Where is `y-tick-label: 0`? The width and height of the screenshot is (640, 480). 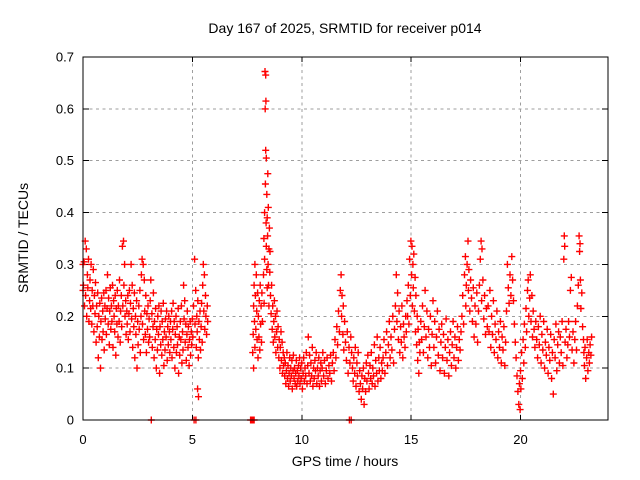 y-tick-label: 0 is located at coordinates (70, 420).